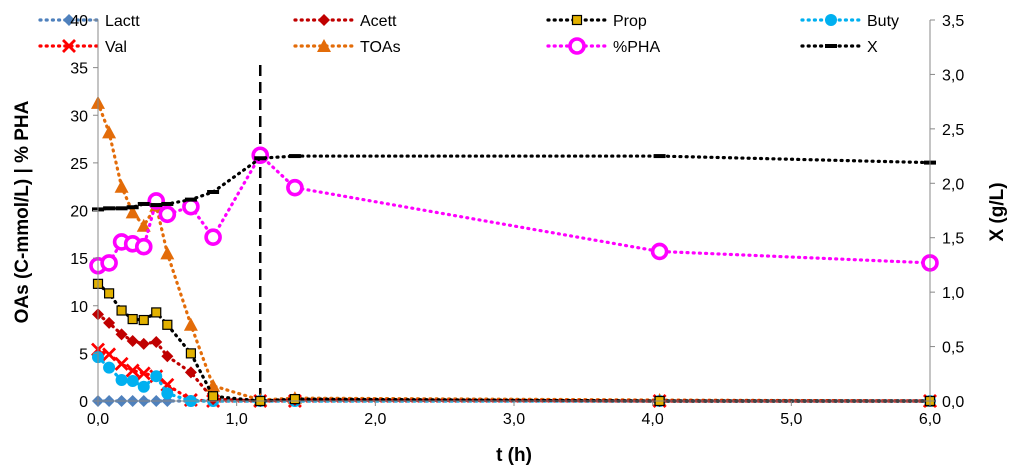 This screenshot has height=471, width=1019. Describe the element at coordinates (577, 46) in the screenshot. I see `legend-marker-pha` at that location.